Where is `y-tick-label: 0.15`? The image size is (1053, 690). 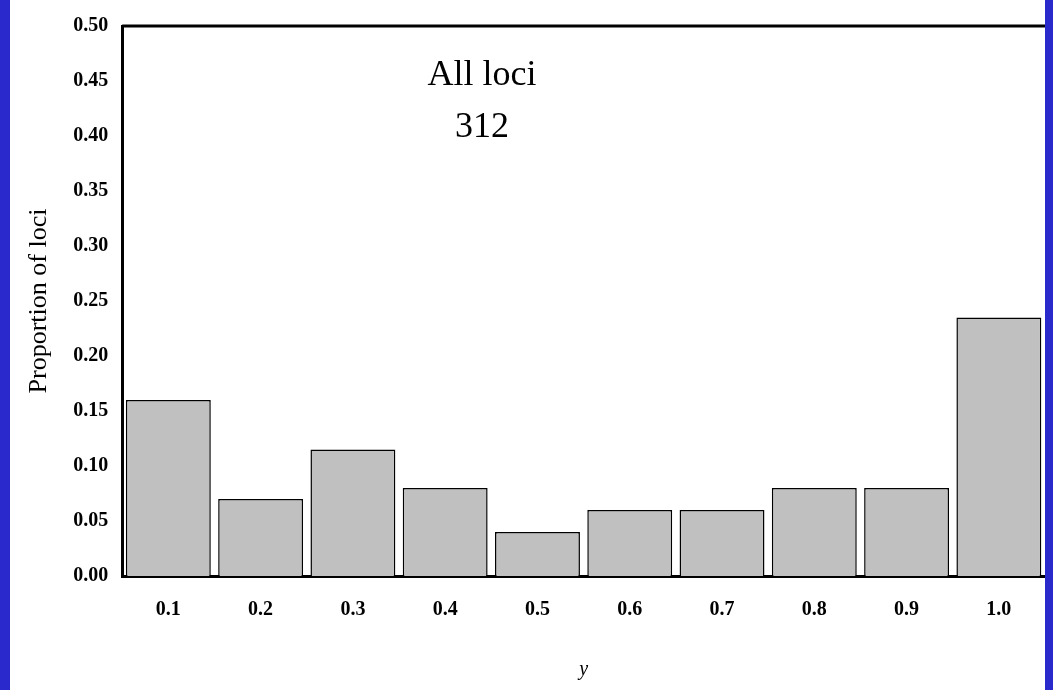 y-tick-label: 0.15 is located at coordinates (91, 409).